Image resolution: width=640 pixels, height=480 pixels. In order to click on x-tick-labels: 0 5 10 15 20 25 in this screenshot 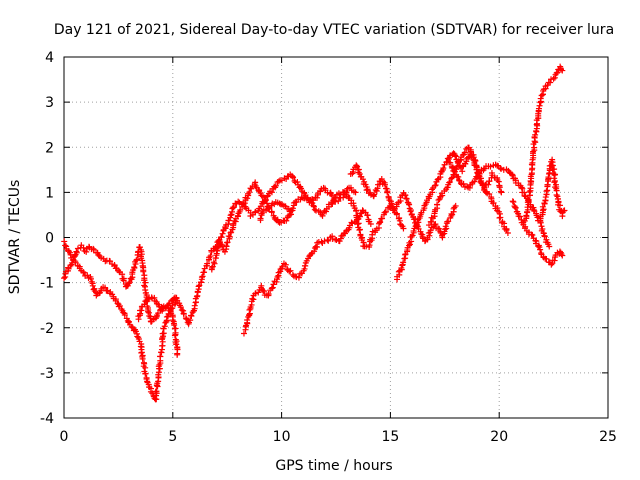, I will do `click(338, 437)`.